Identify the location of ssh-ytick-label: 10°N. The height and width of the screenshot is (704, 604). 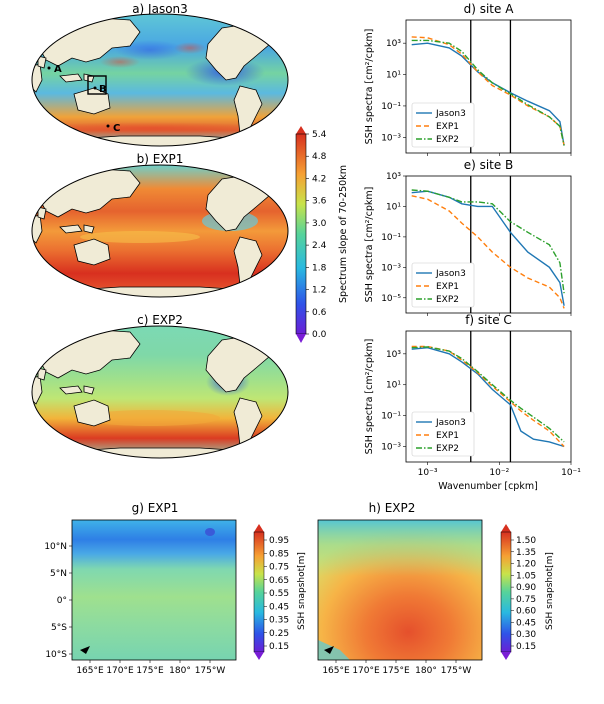
(55, 547).